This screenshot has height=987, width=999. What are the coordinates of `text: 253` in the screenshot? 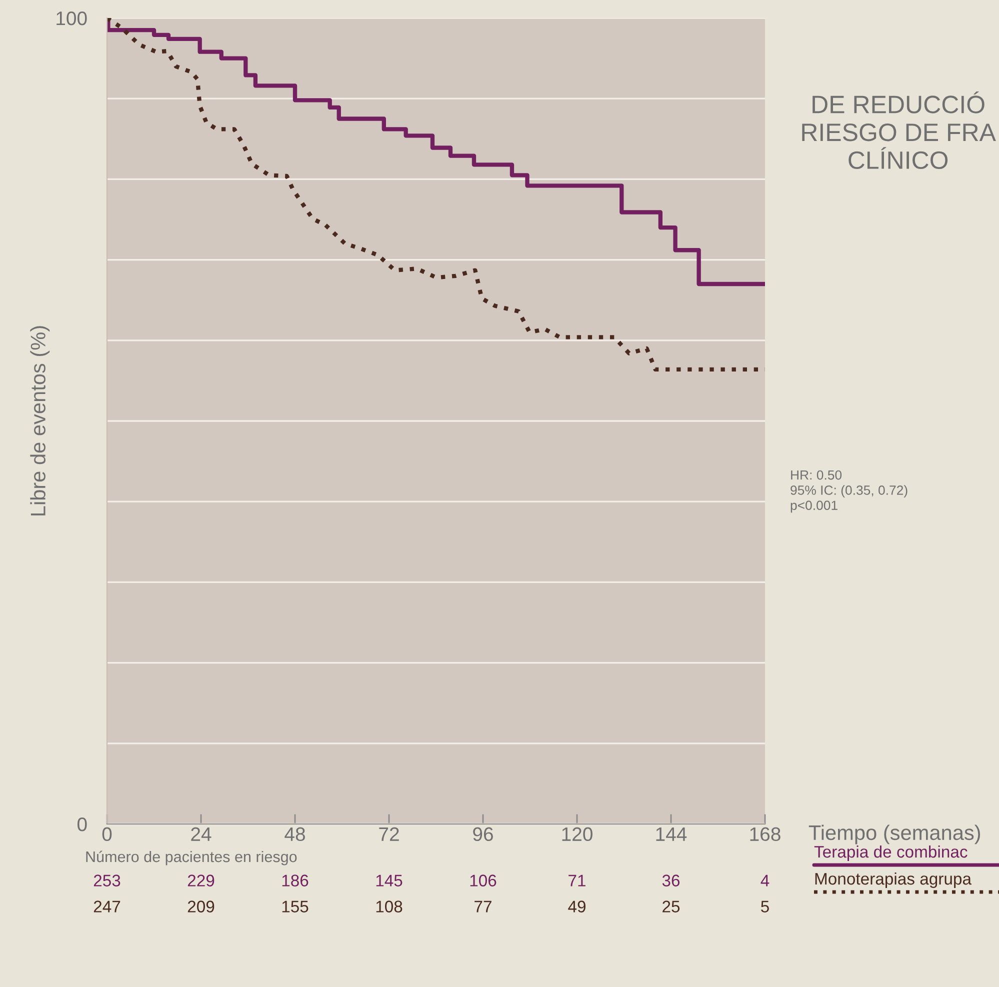 It's located at (107, 880).